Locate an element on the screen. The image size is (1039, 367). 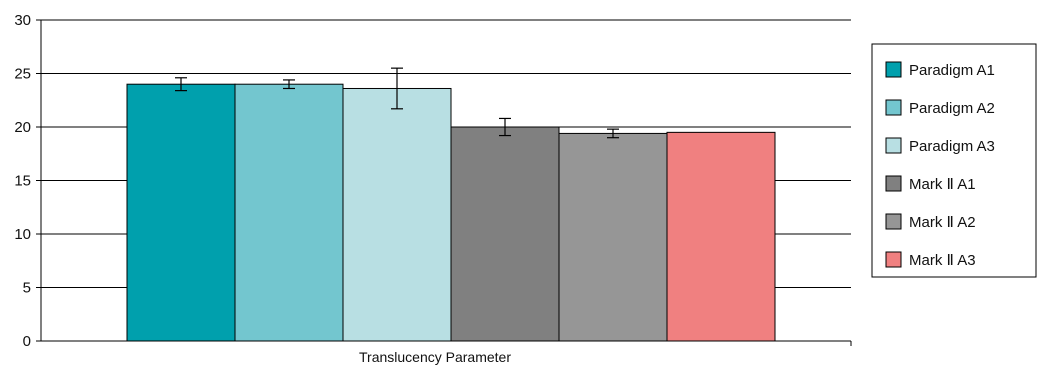
y-tick-label: 0 is located at coordinates (27, 341).